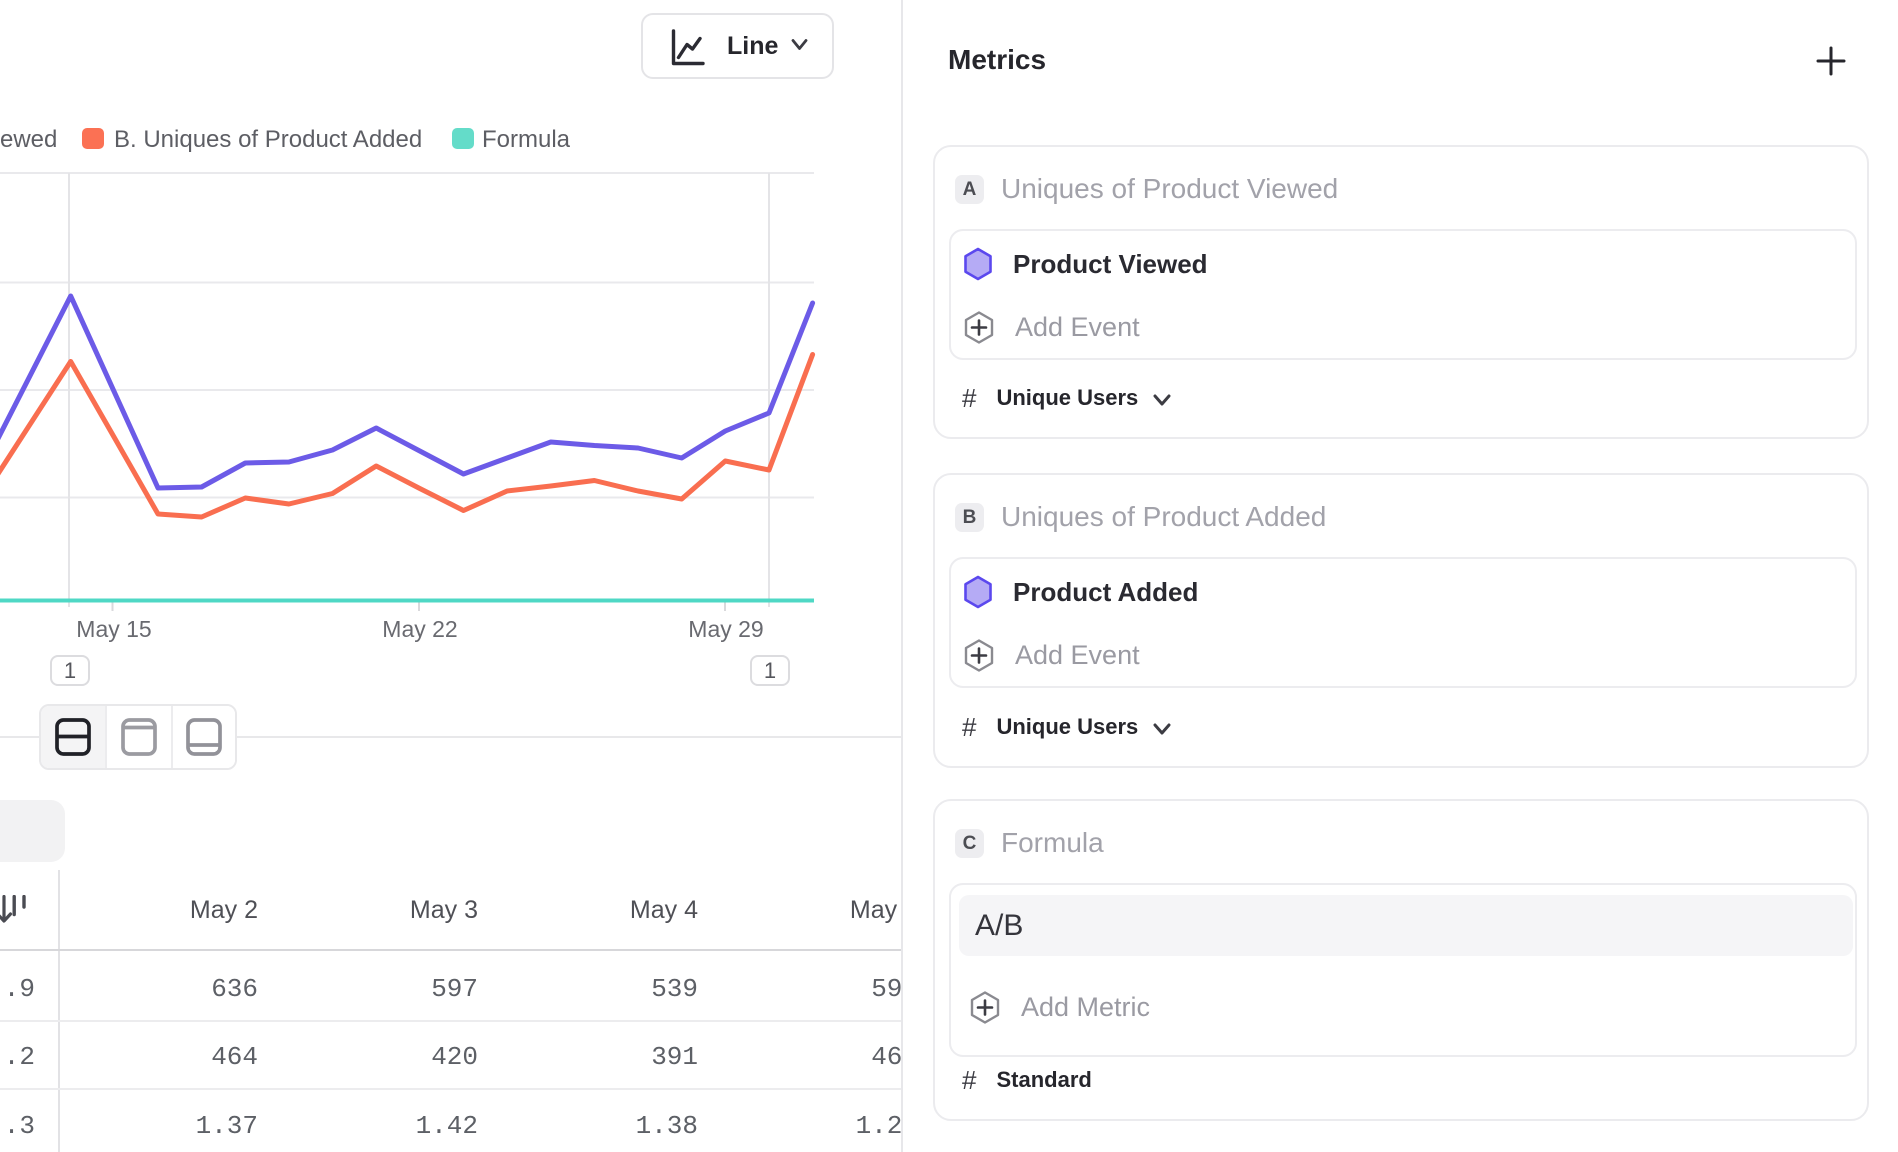 The height and width of the screenshot is (1152, 1898). I want to click on svg-text: May 22, so click(419, 629).